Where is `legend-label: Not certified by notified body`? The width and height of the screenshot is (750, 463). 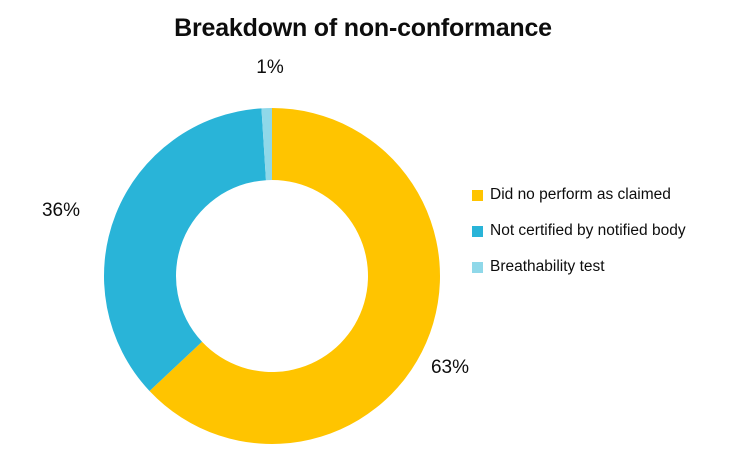
legend-label: Not certified by notified body is located at coordinates (588, 230).